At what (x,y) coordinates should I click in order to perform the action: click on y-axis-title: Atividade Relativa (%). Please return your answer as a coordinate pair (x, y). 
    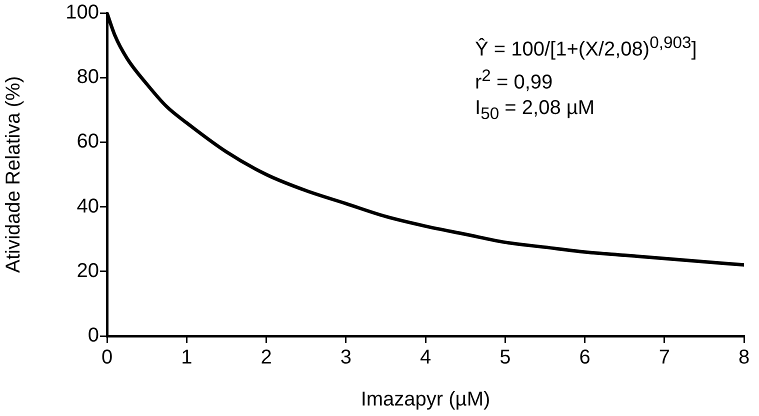
    Looking at the image, I should click on (13, 174).